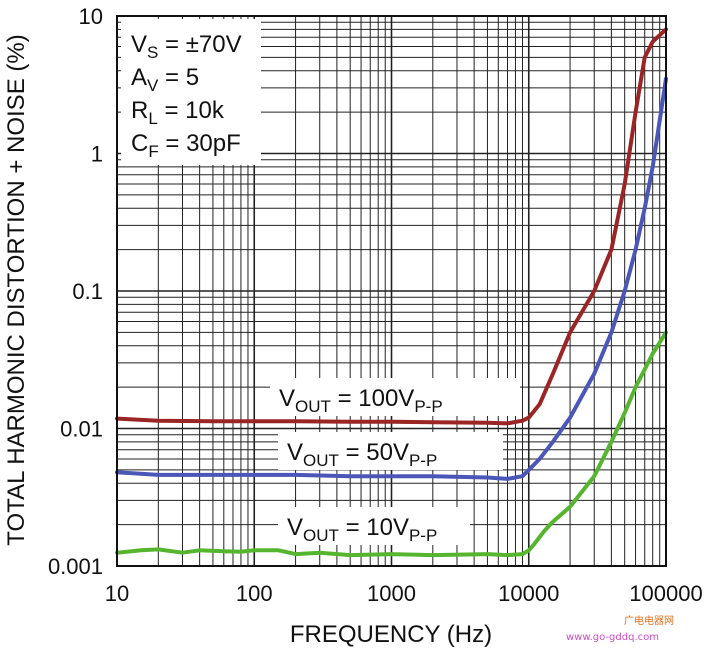 Image resolution: width=709 pixels, height=650 pixels. I want to click on y-tick-label: 1, so click(97, 154).